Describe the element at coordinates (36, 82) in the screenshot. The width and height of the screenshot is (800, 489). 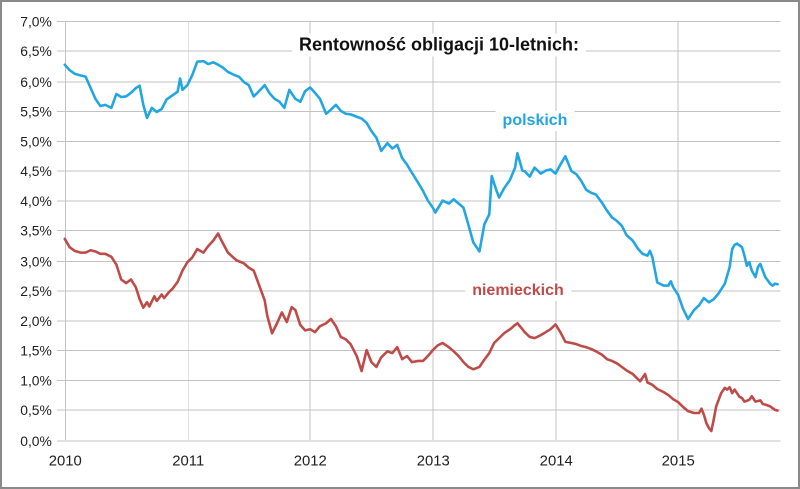
I see `y-tick-label: 6,0%` at that location.